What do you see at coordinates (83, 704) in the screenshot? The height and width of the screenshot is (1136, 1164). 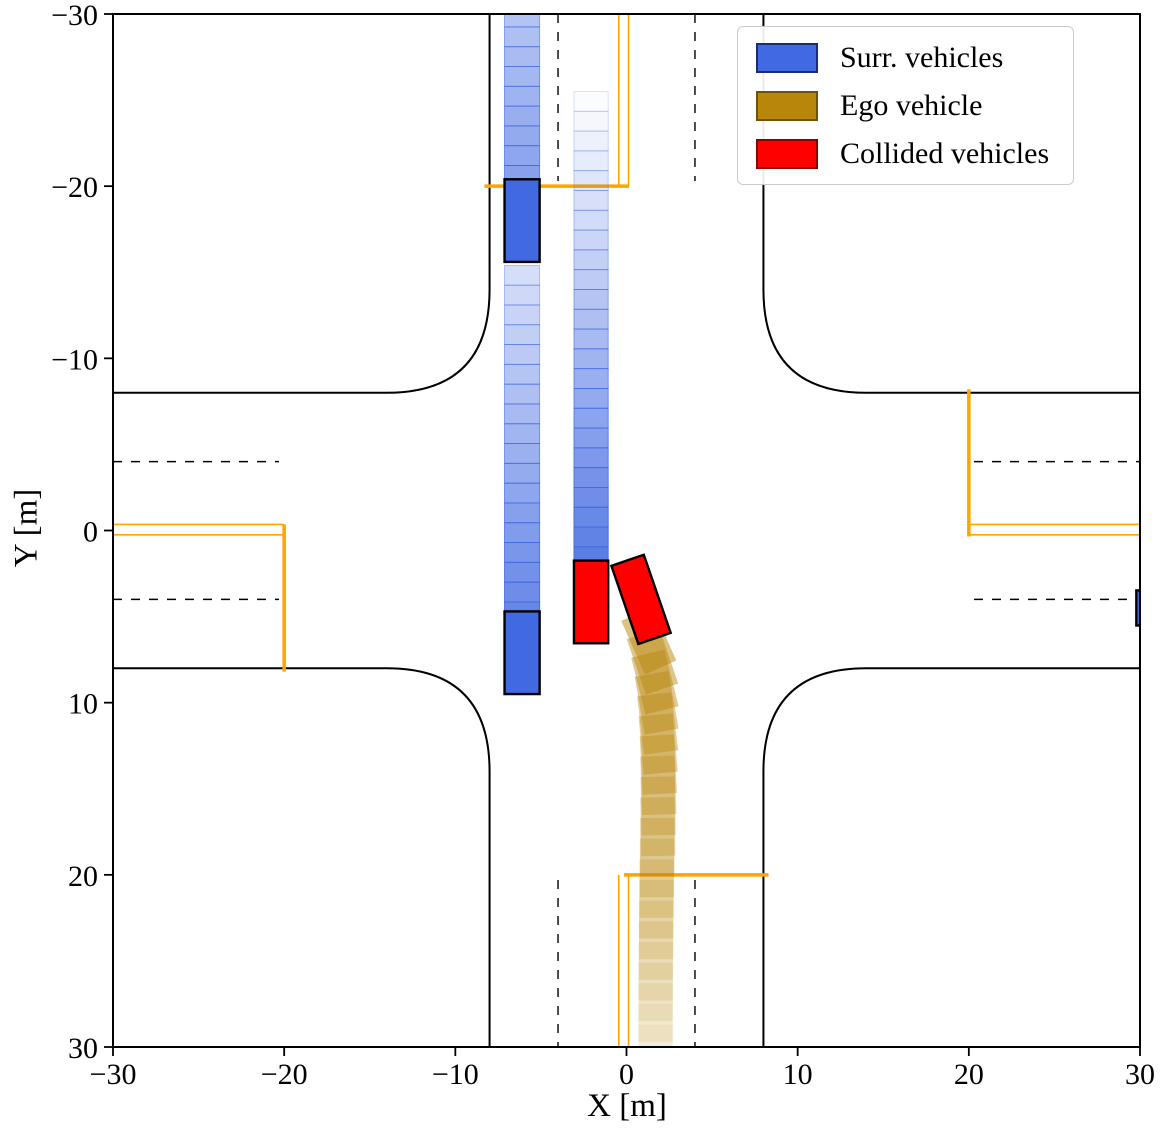 I see `y-tick-label: 10` at bounding box center [83, 704].